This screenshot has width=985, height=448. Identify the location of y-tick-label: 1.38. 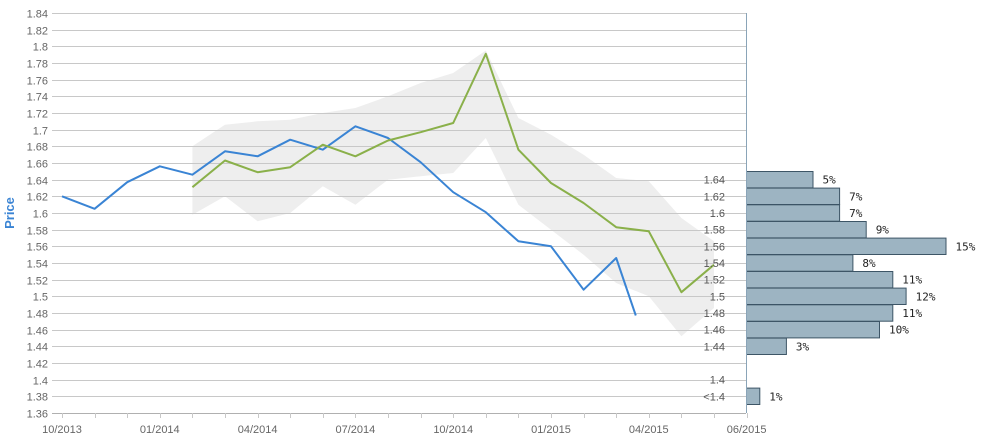
(37, 398).